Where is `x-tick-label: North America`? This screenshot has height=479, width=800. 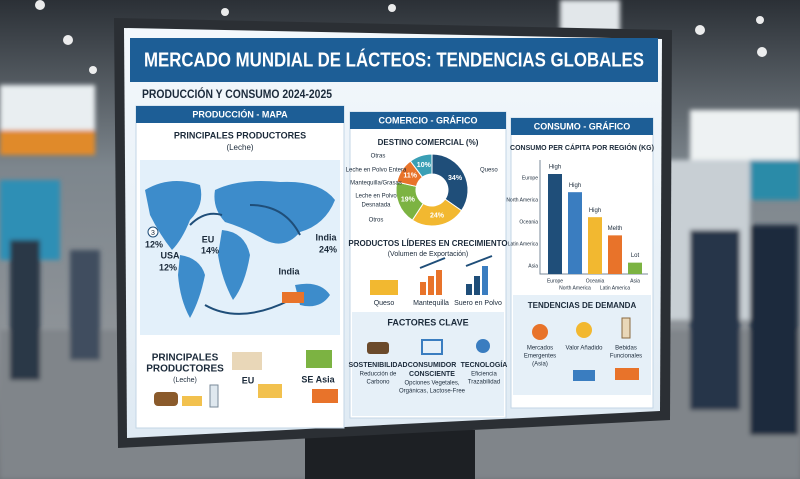
x-tick-label: North America is located at coordinates (575, 288).